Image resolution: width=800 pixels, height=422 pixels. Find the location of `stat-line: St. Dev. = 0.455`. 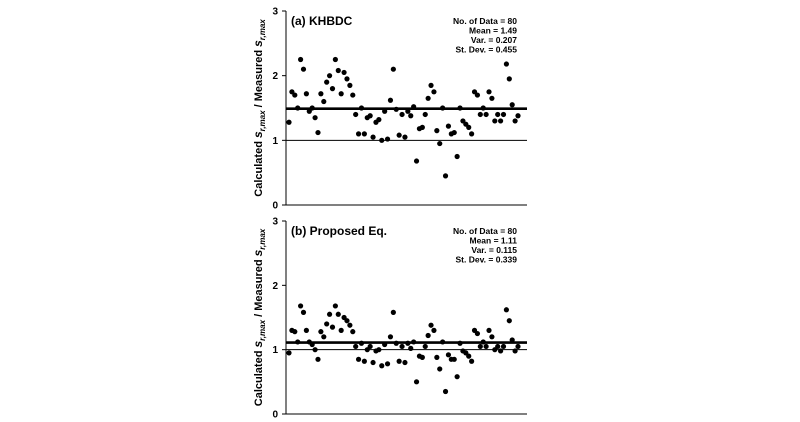

stat-line: St. Dev. = 0.455 is located at coordinates (486, 50).